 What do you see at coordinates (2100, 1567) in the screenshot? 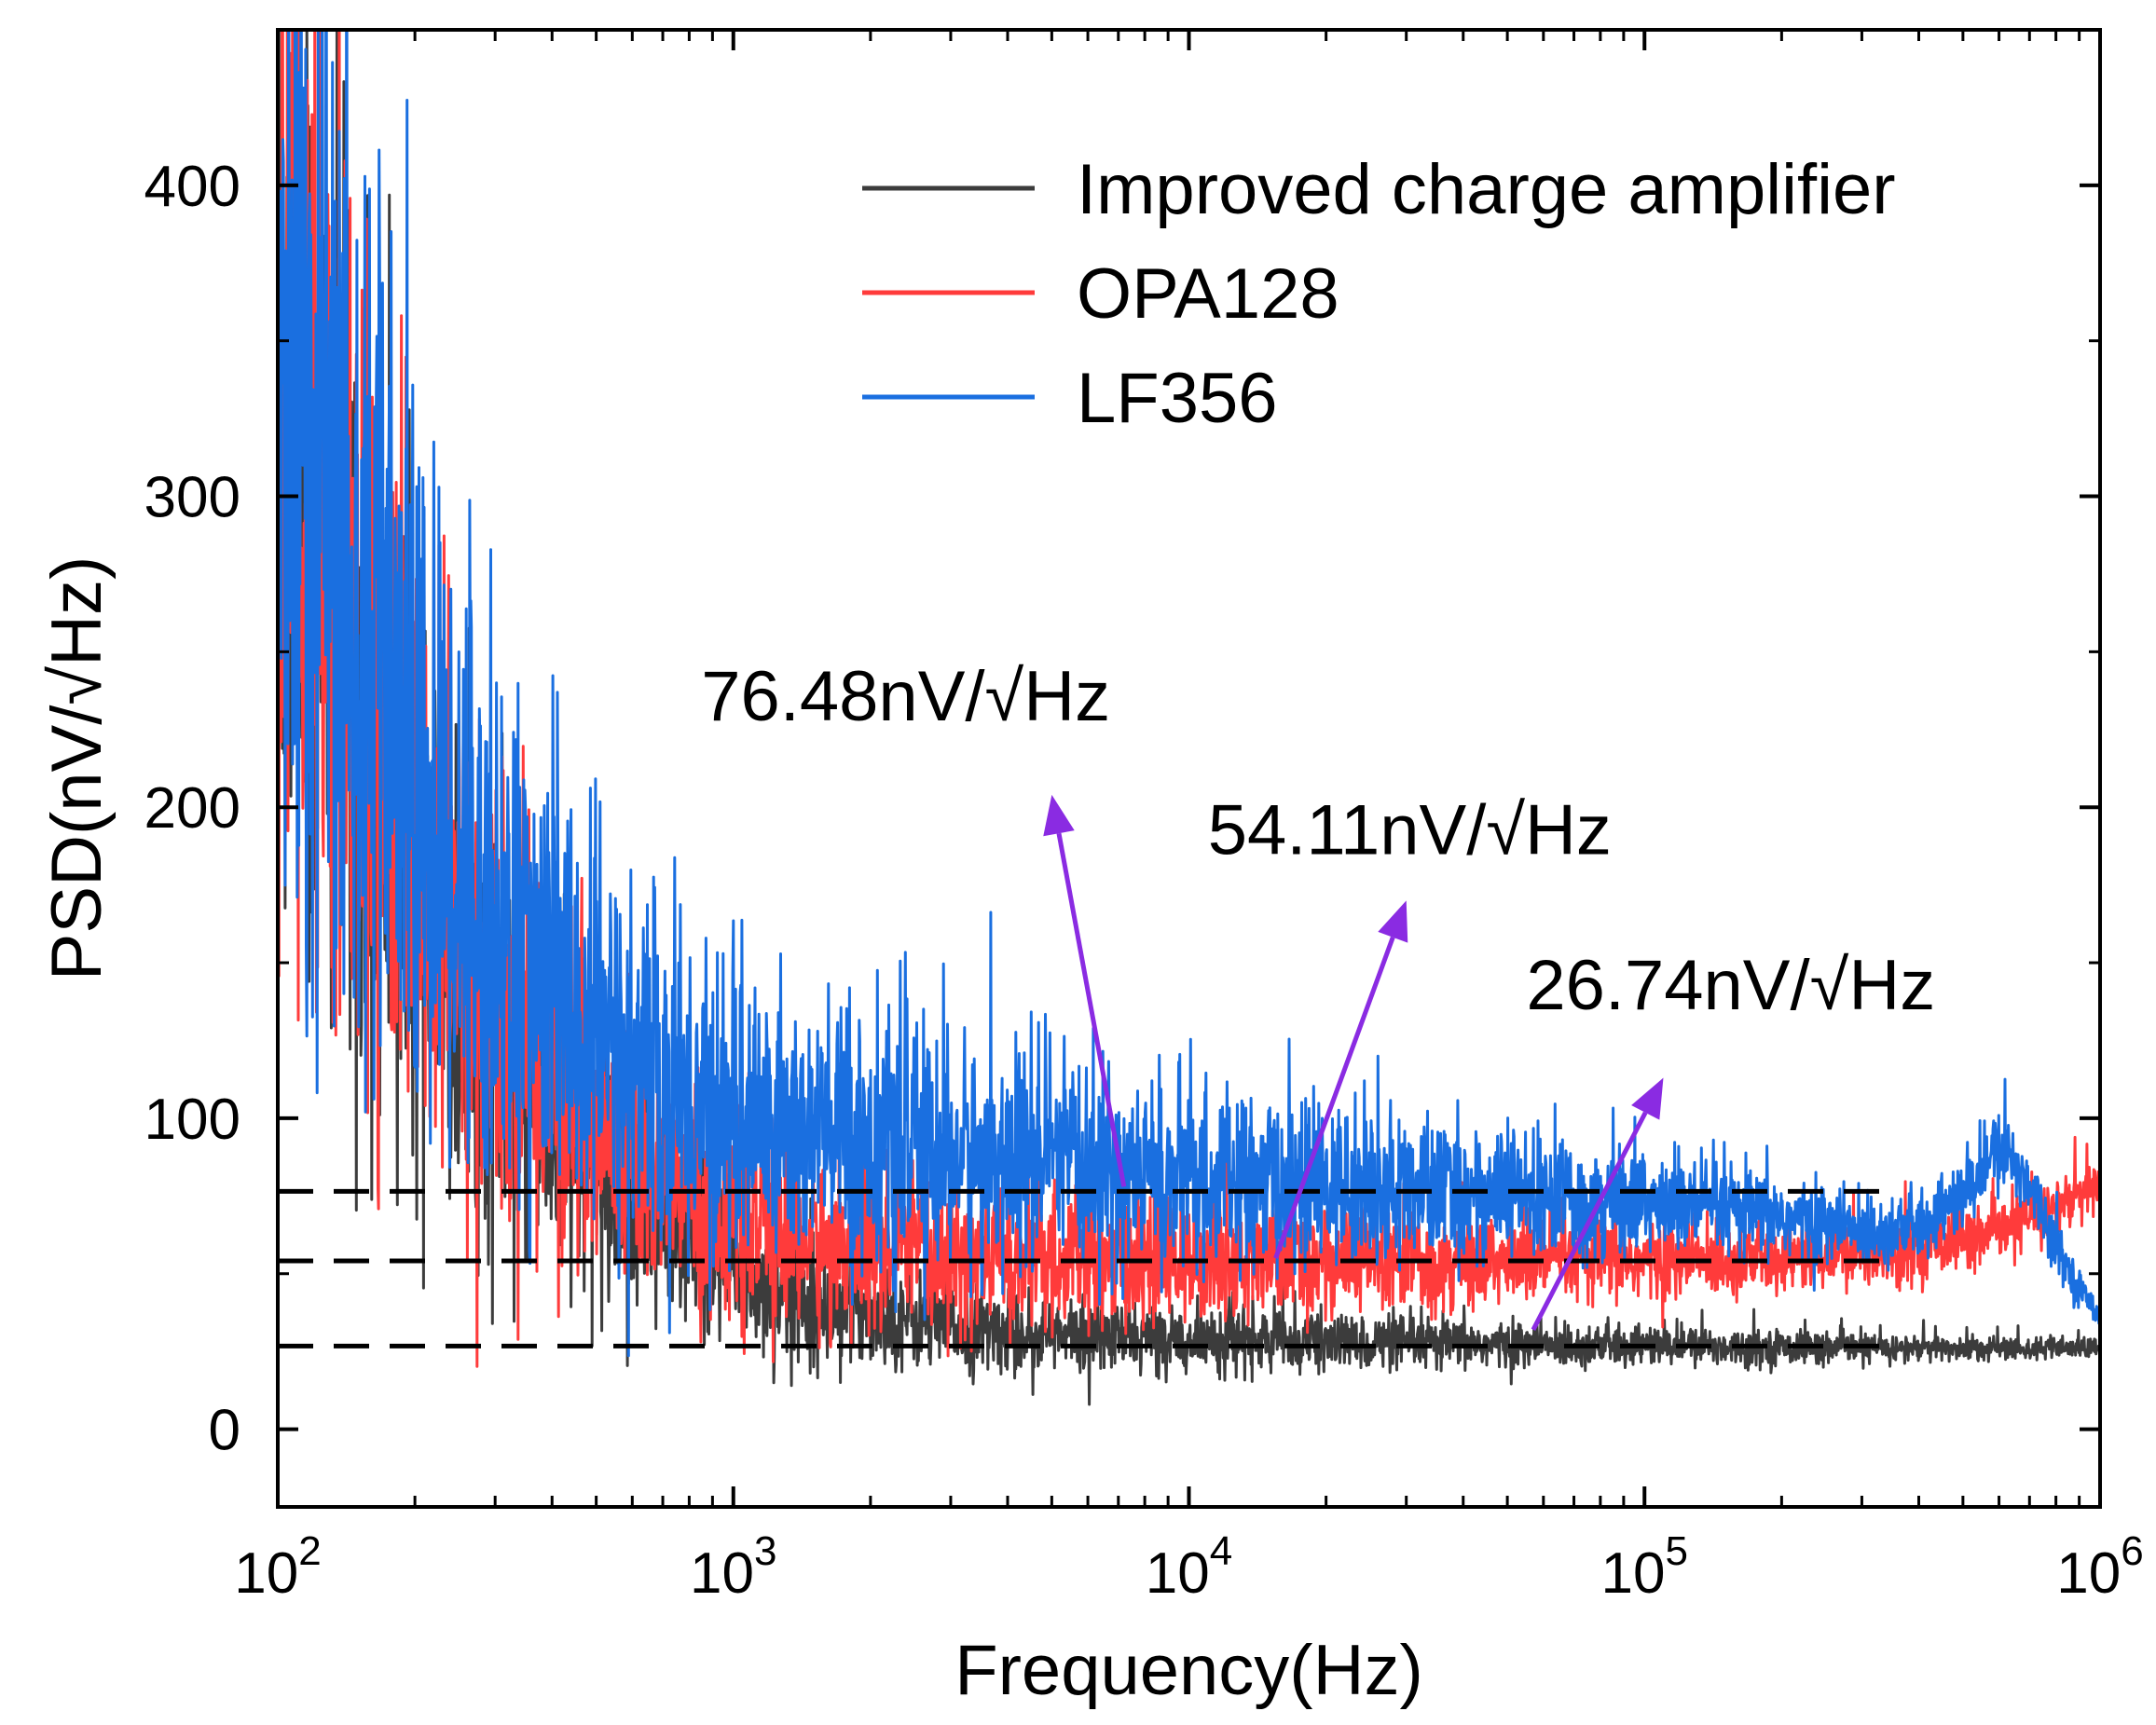
I see `x-tick-label: 10⁶` at bounding box center [2100, 1567].